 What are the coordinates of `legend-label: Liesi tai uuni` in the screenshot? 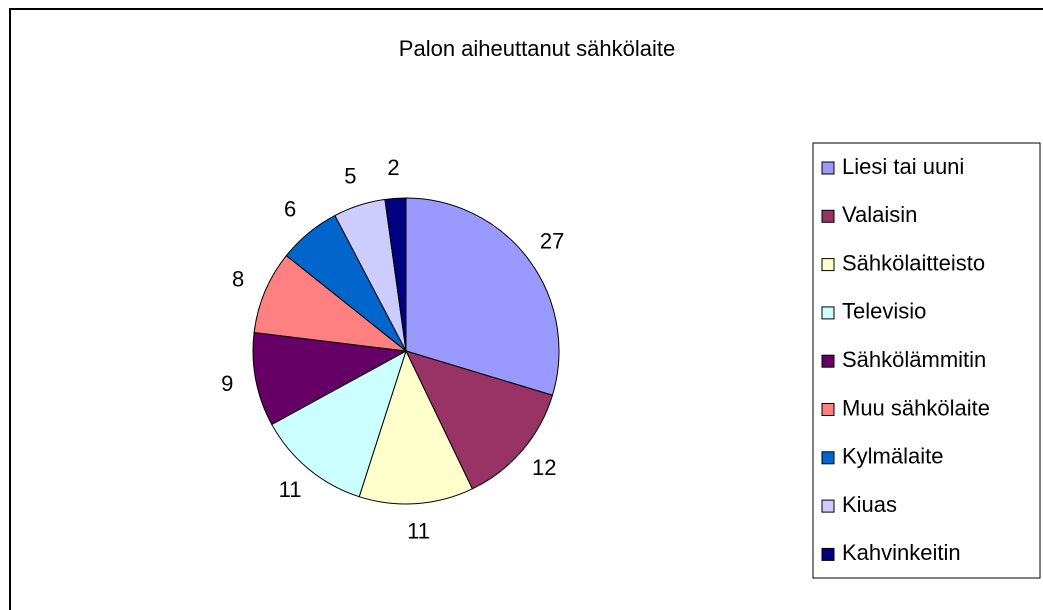 It's located at (903, 166).